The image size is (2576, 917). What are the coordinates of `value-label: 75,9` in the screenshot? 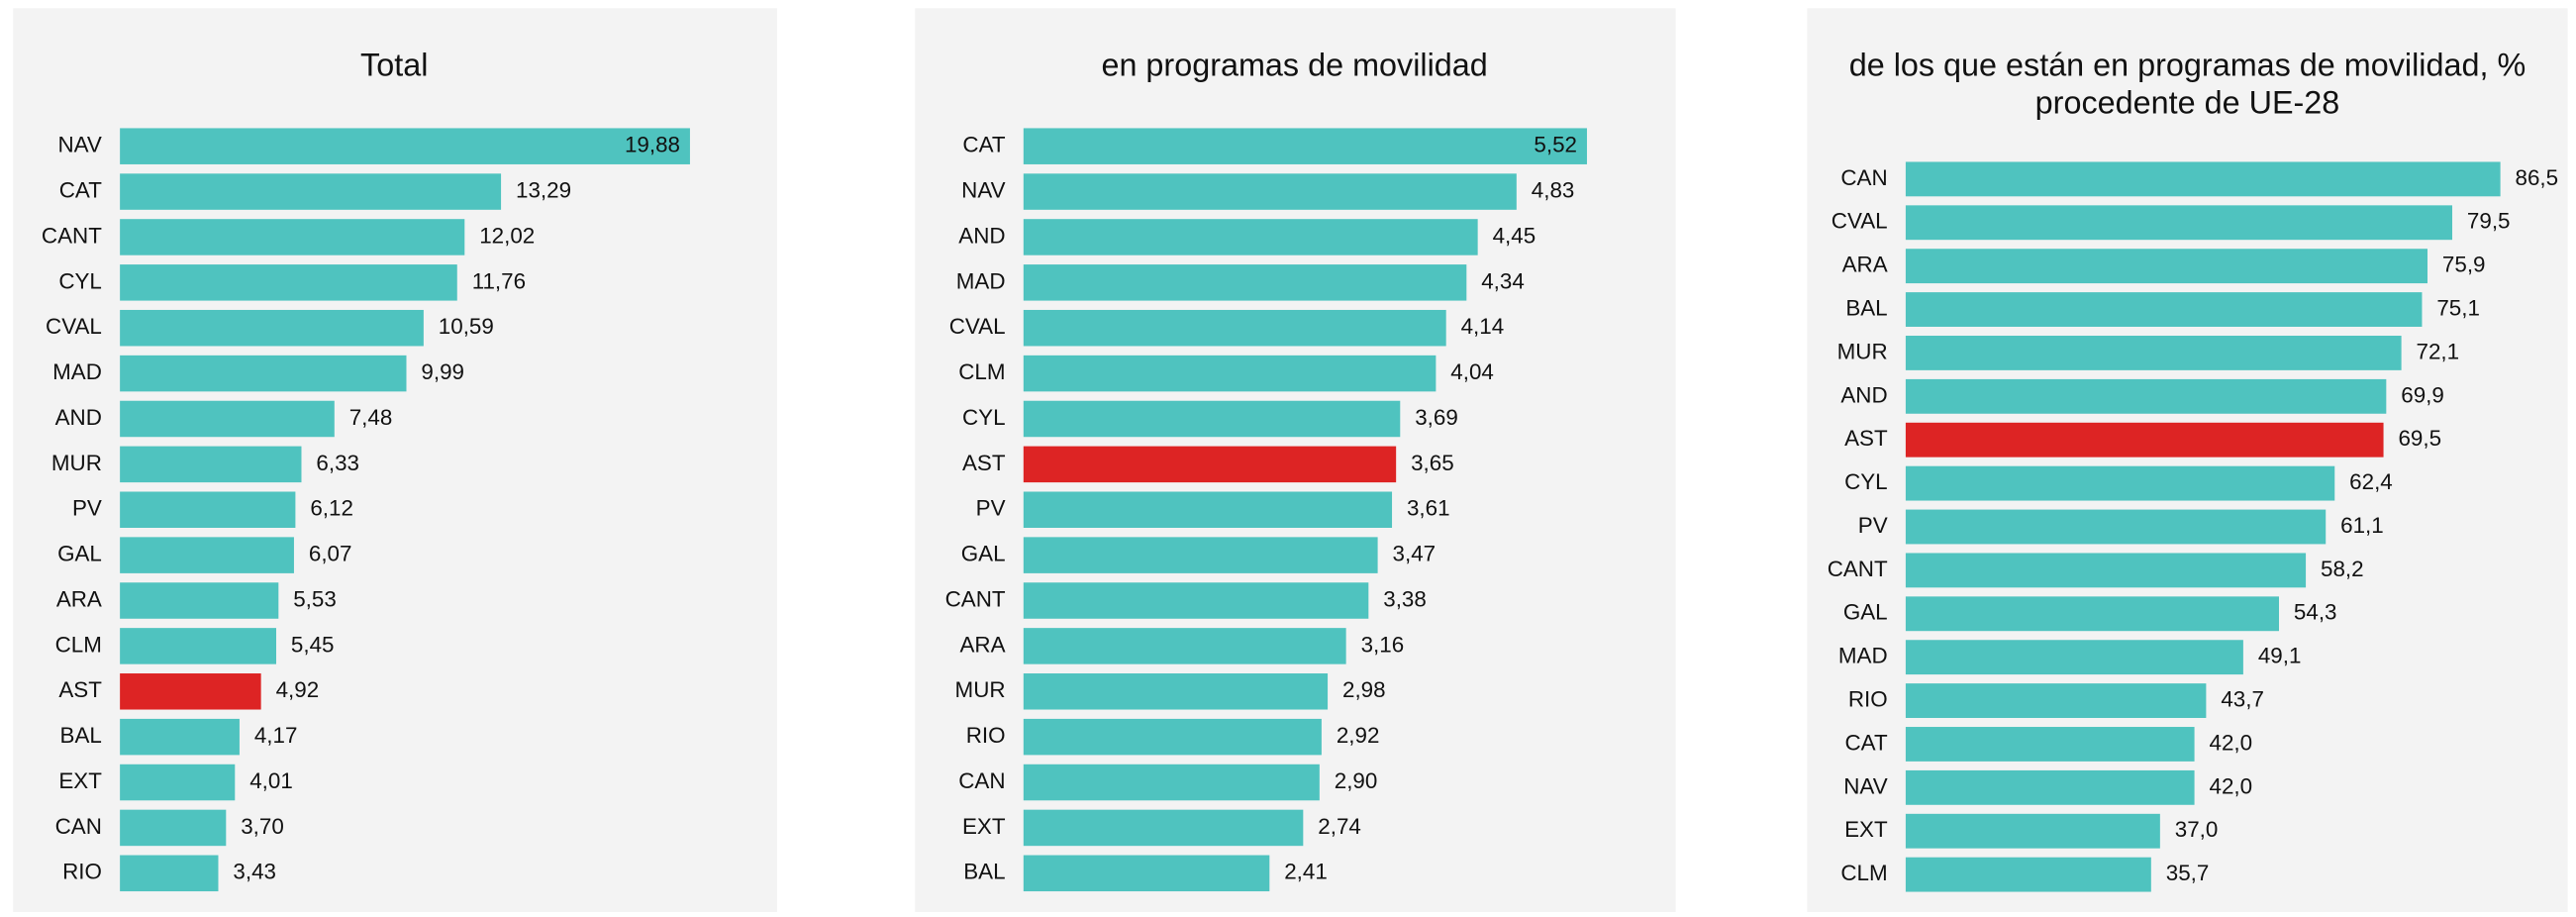 It's located at (2464, 265).